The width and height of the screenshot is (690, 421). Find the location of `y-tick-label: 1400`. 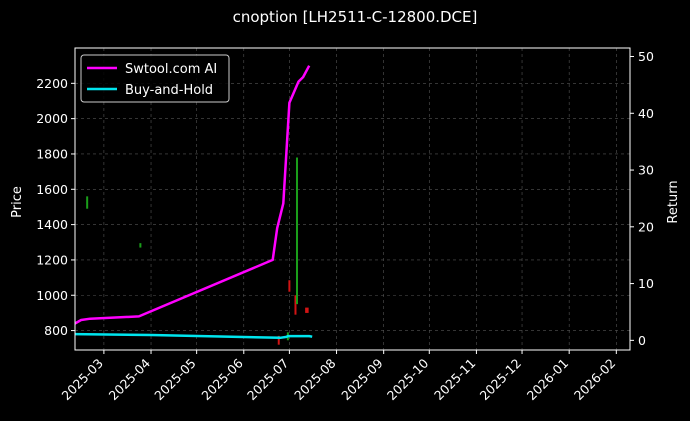

y-tick-label: 1400 is located at coordinates (52, 224).